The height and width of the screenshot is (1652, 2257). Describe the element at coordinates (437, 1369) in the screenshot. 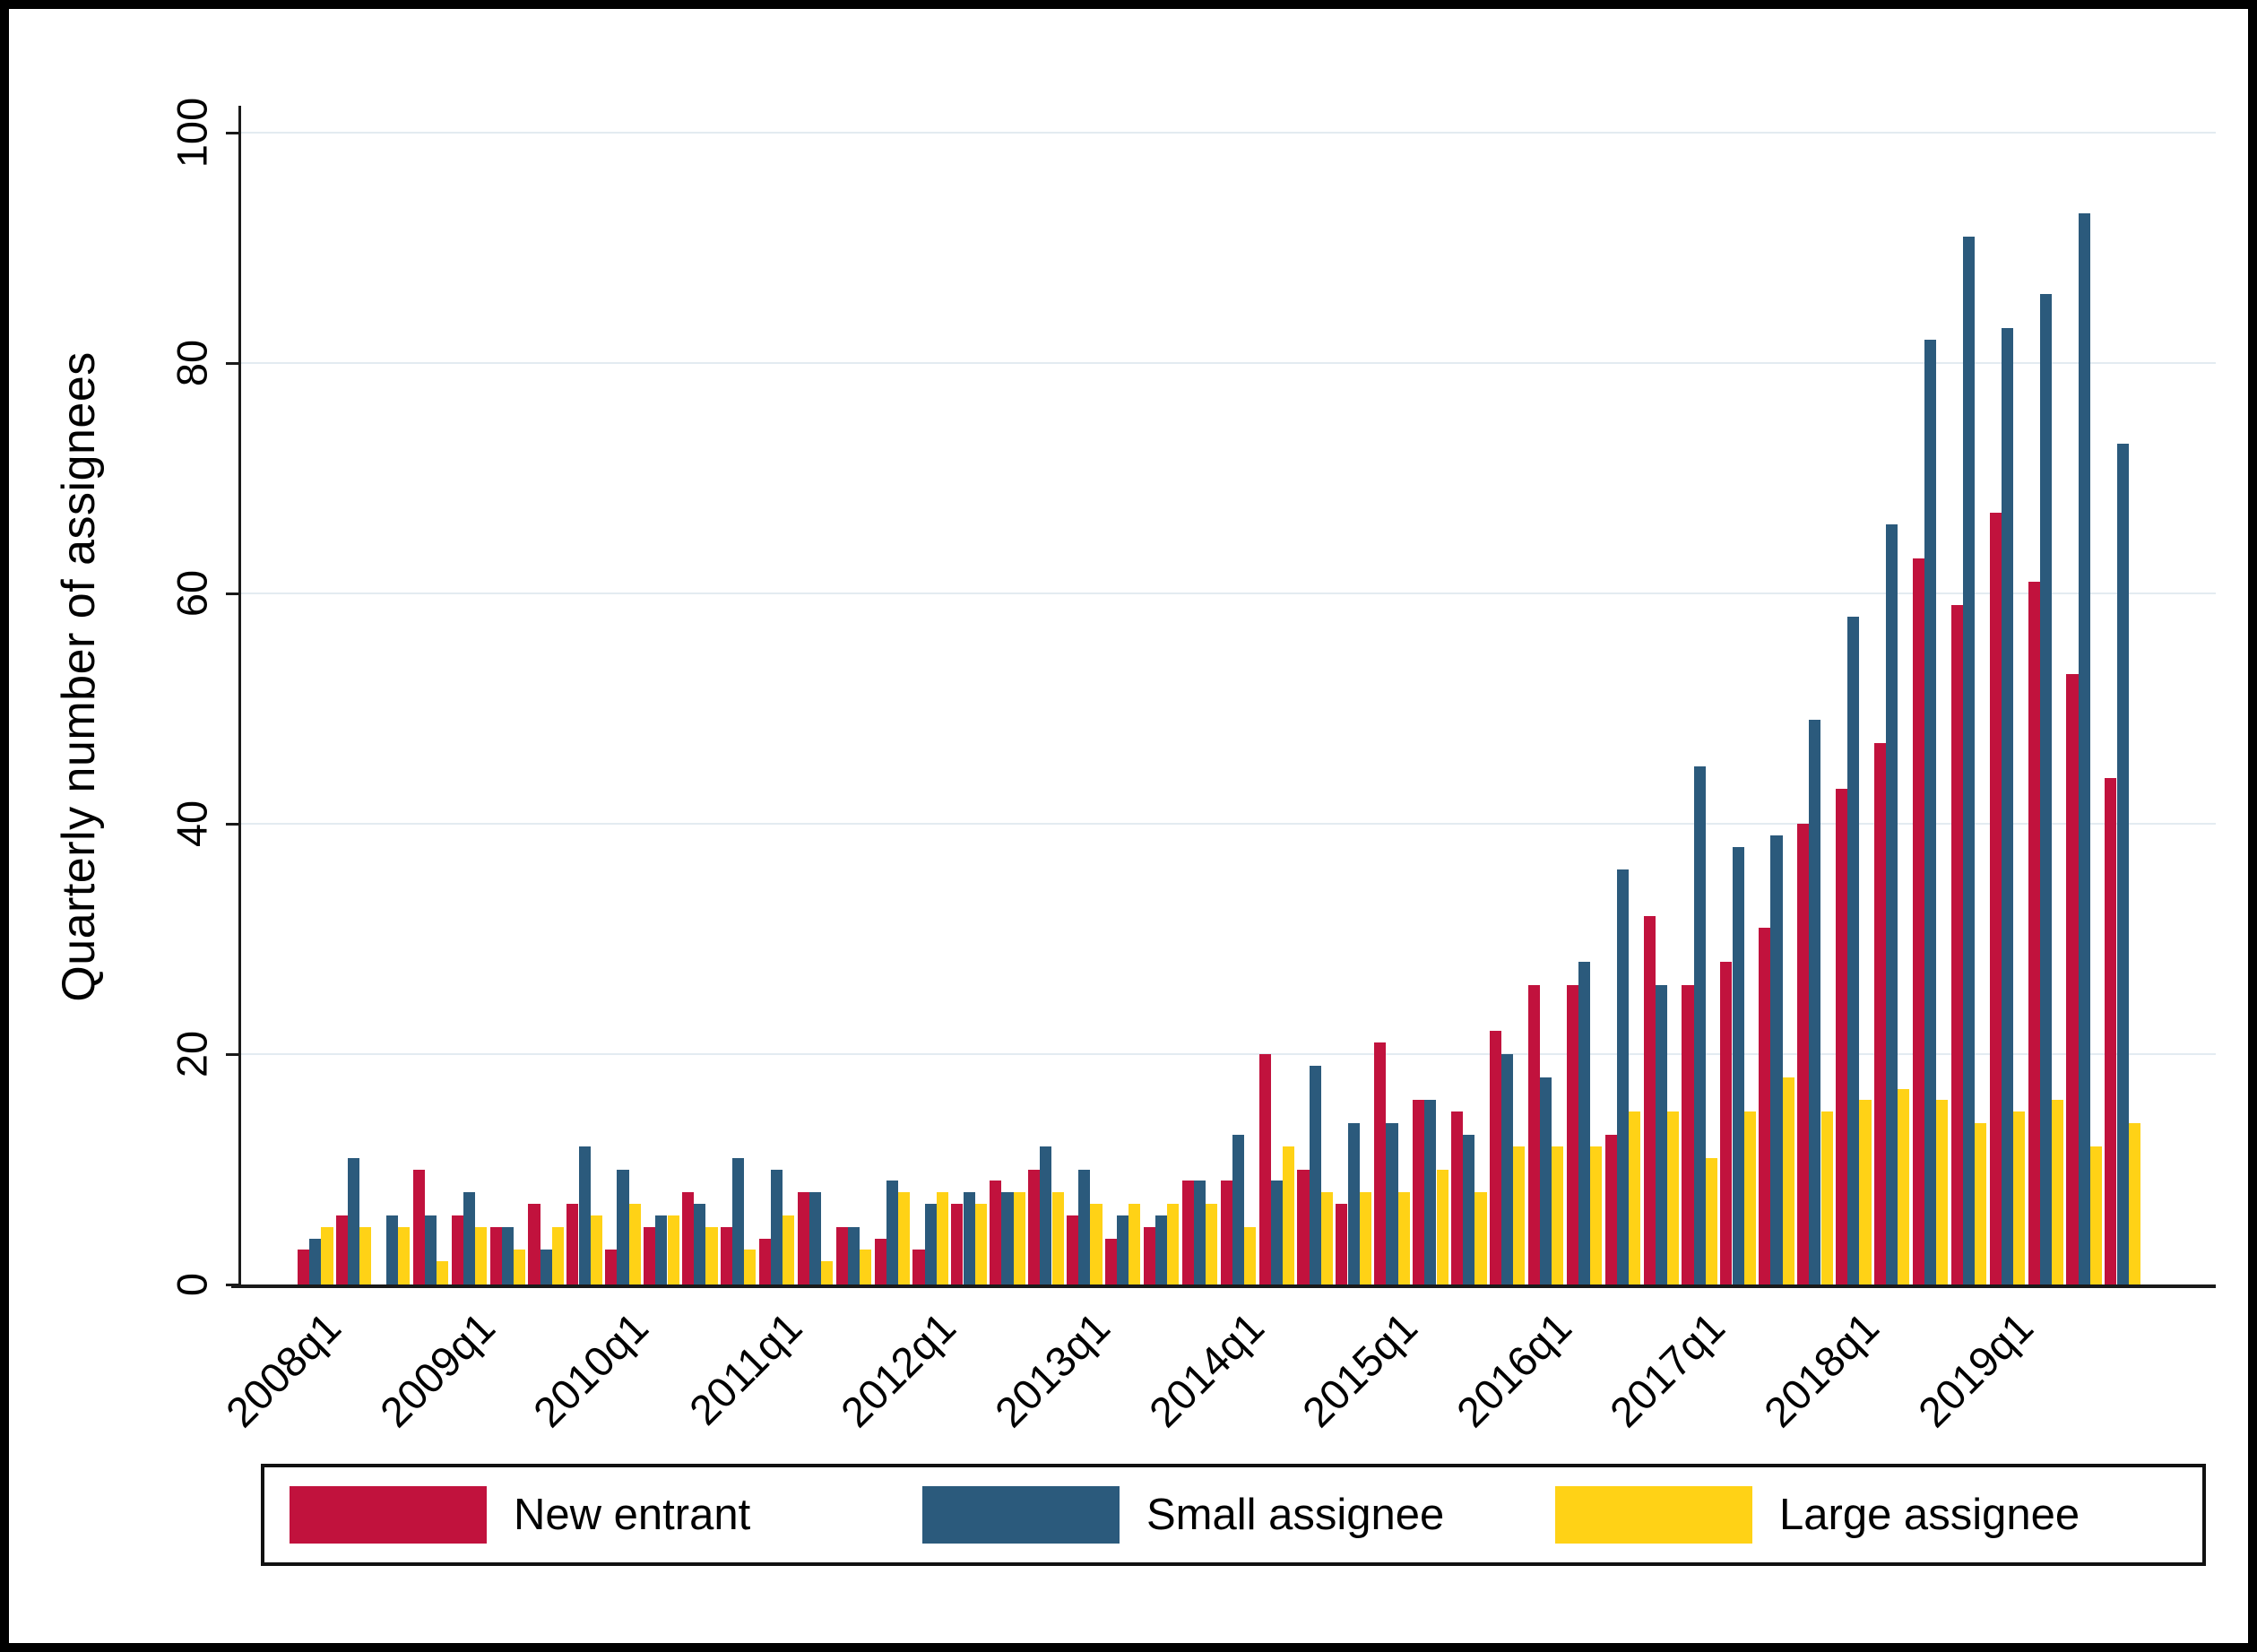

I see `x-tick-label-2009q1: 2009q1` at that location.